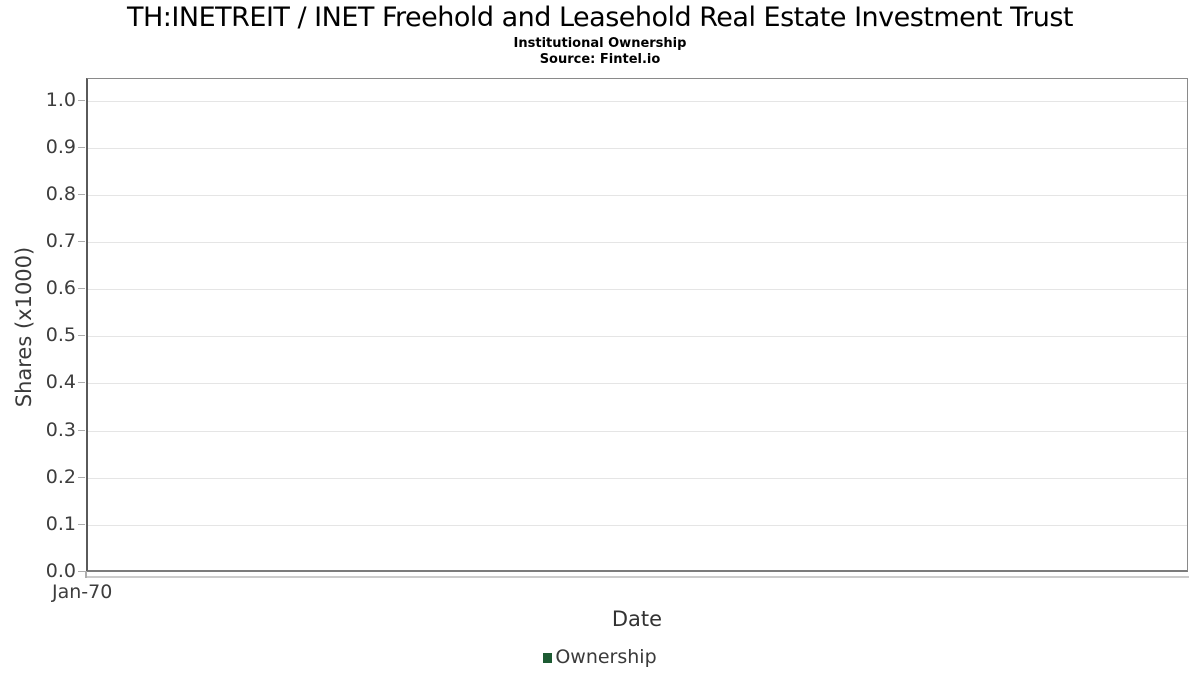  Describe the element at coordinates (600, 59) in the screenshot. I see `chart-source-credit: Source: Fintel.io` at that location.